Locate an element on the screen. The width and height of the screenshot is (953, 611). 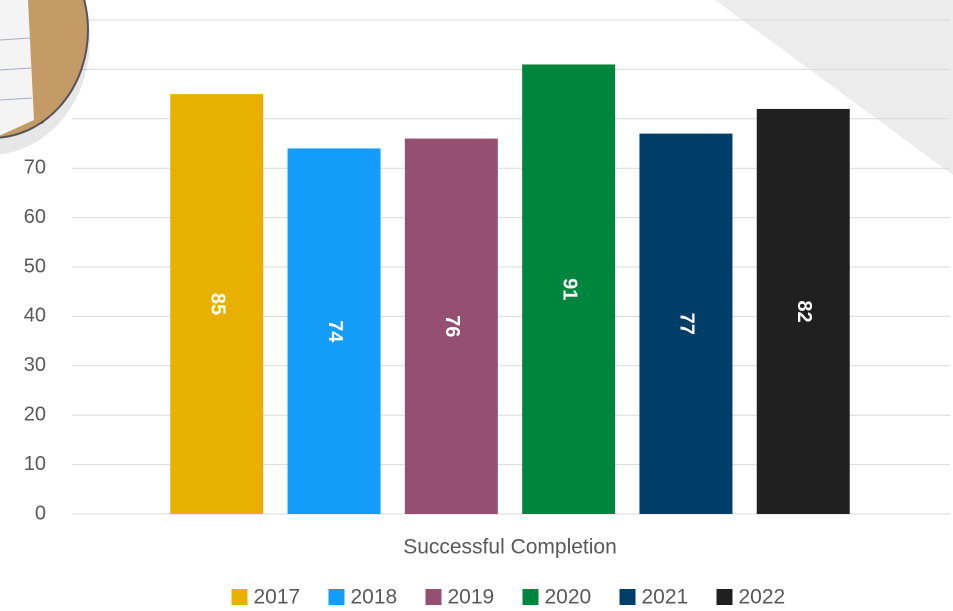
y-tick-label: 40 is located at coordinates (35, 316).